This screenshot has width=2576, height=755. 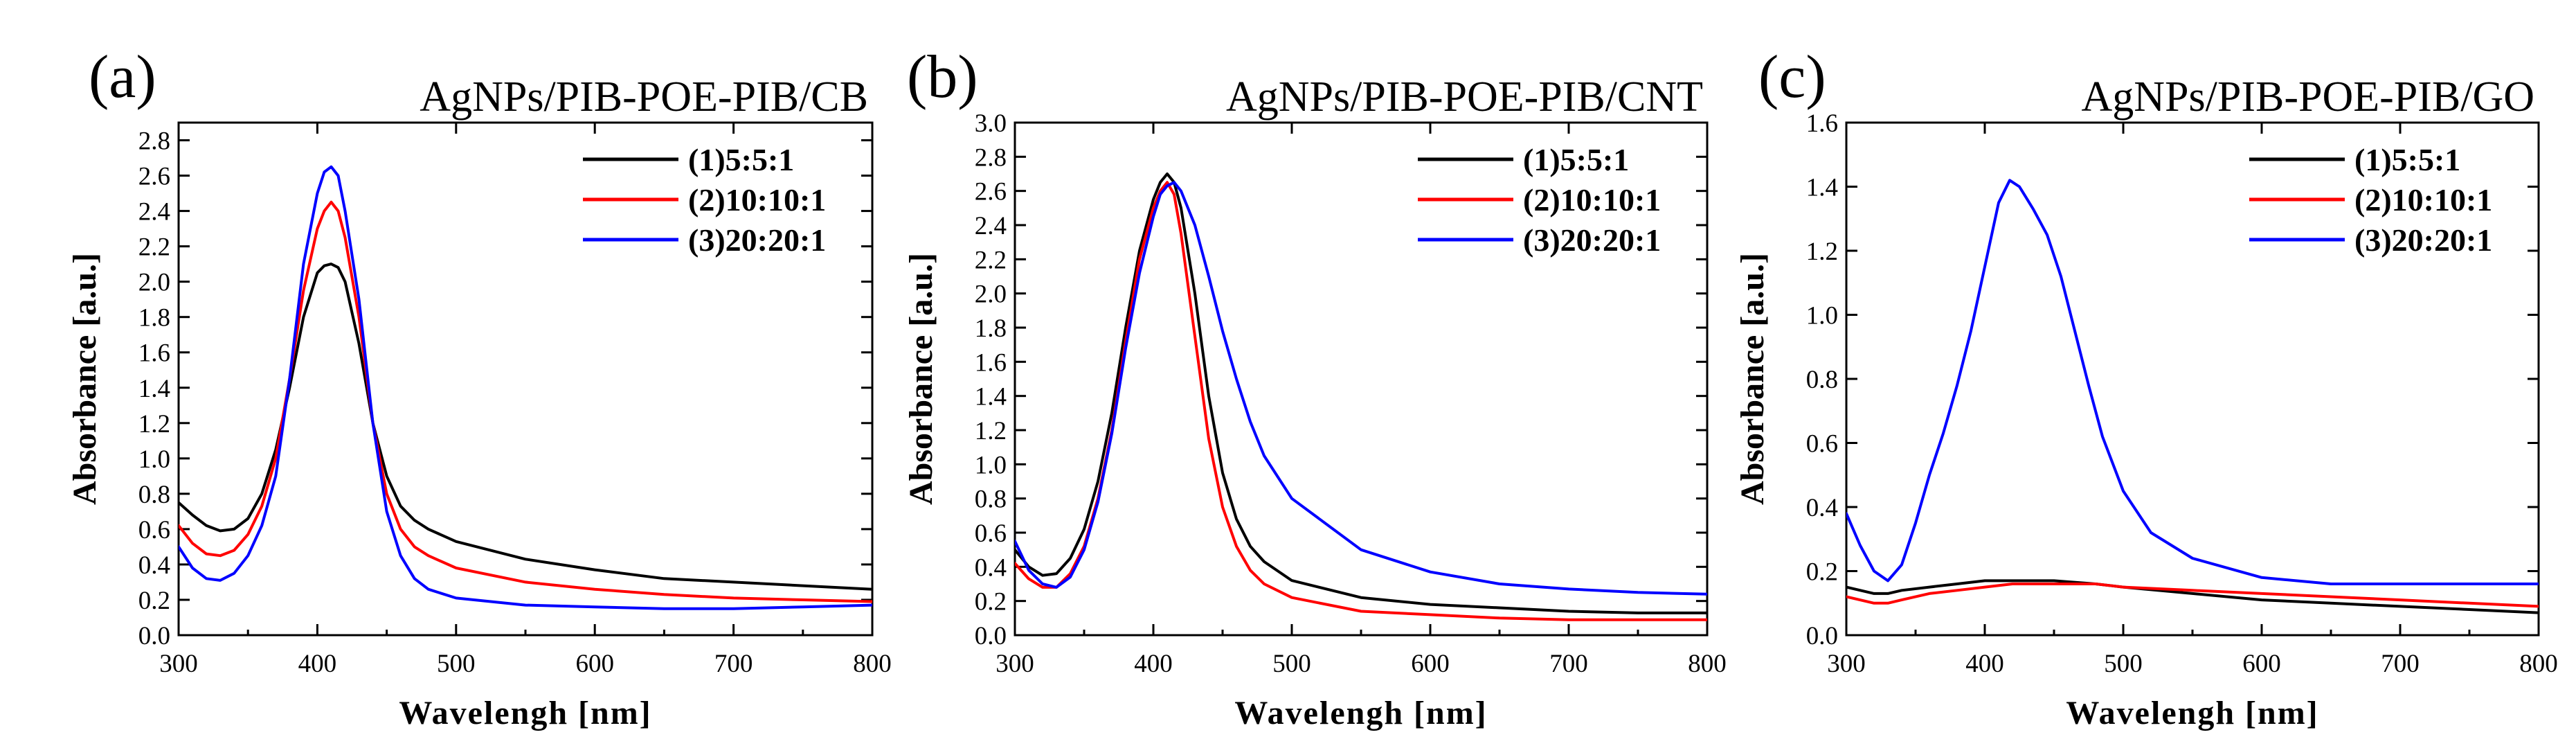 What do you see at coordinates (2307, 97) in the screenshot?
I see `panel-title: AgNPs/PIB-POE-PIB/GO` at bounding box center [2307, 97].